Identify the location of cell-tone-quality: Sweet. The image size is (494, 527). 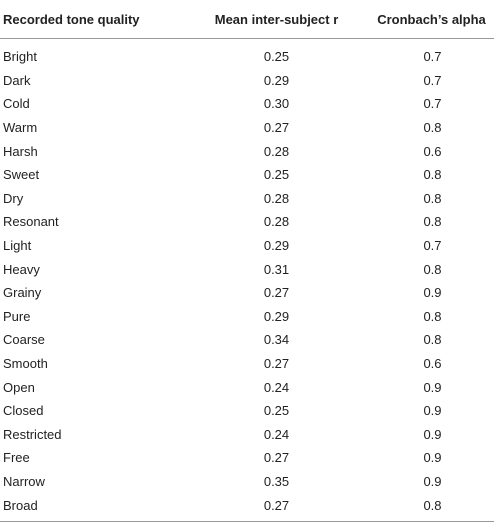
(21, 175).